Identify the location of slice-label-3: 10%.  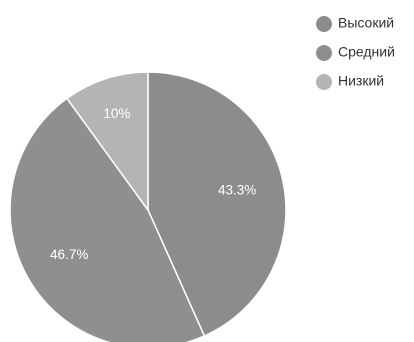
(116, 113).